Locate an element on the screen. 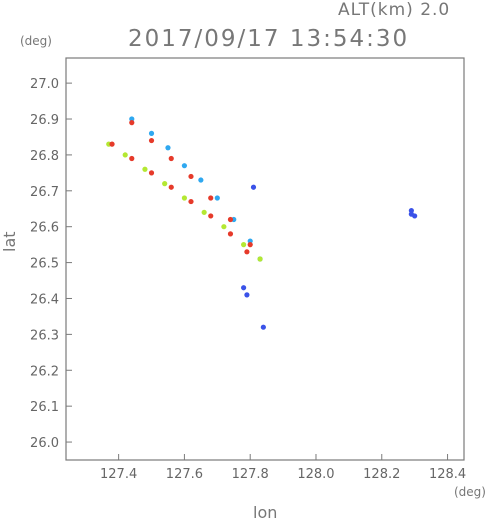 This screenshot has height=522, width=491. y-tick-label: 26.9 is located at coordinates (44, 120).